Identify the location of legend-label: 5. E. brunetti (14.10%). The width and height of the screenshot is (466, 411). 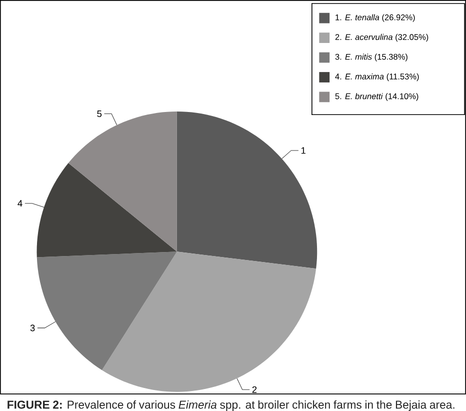
(376, 97).